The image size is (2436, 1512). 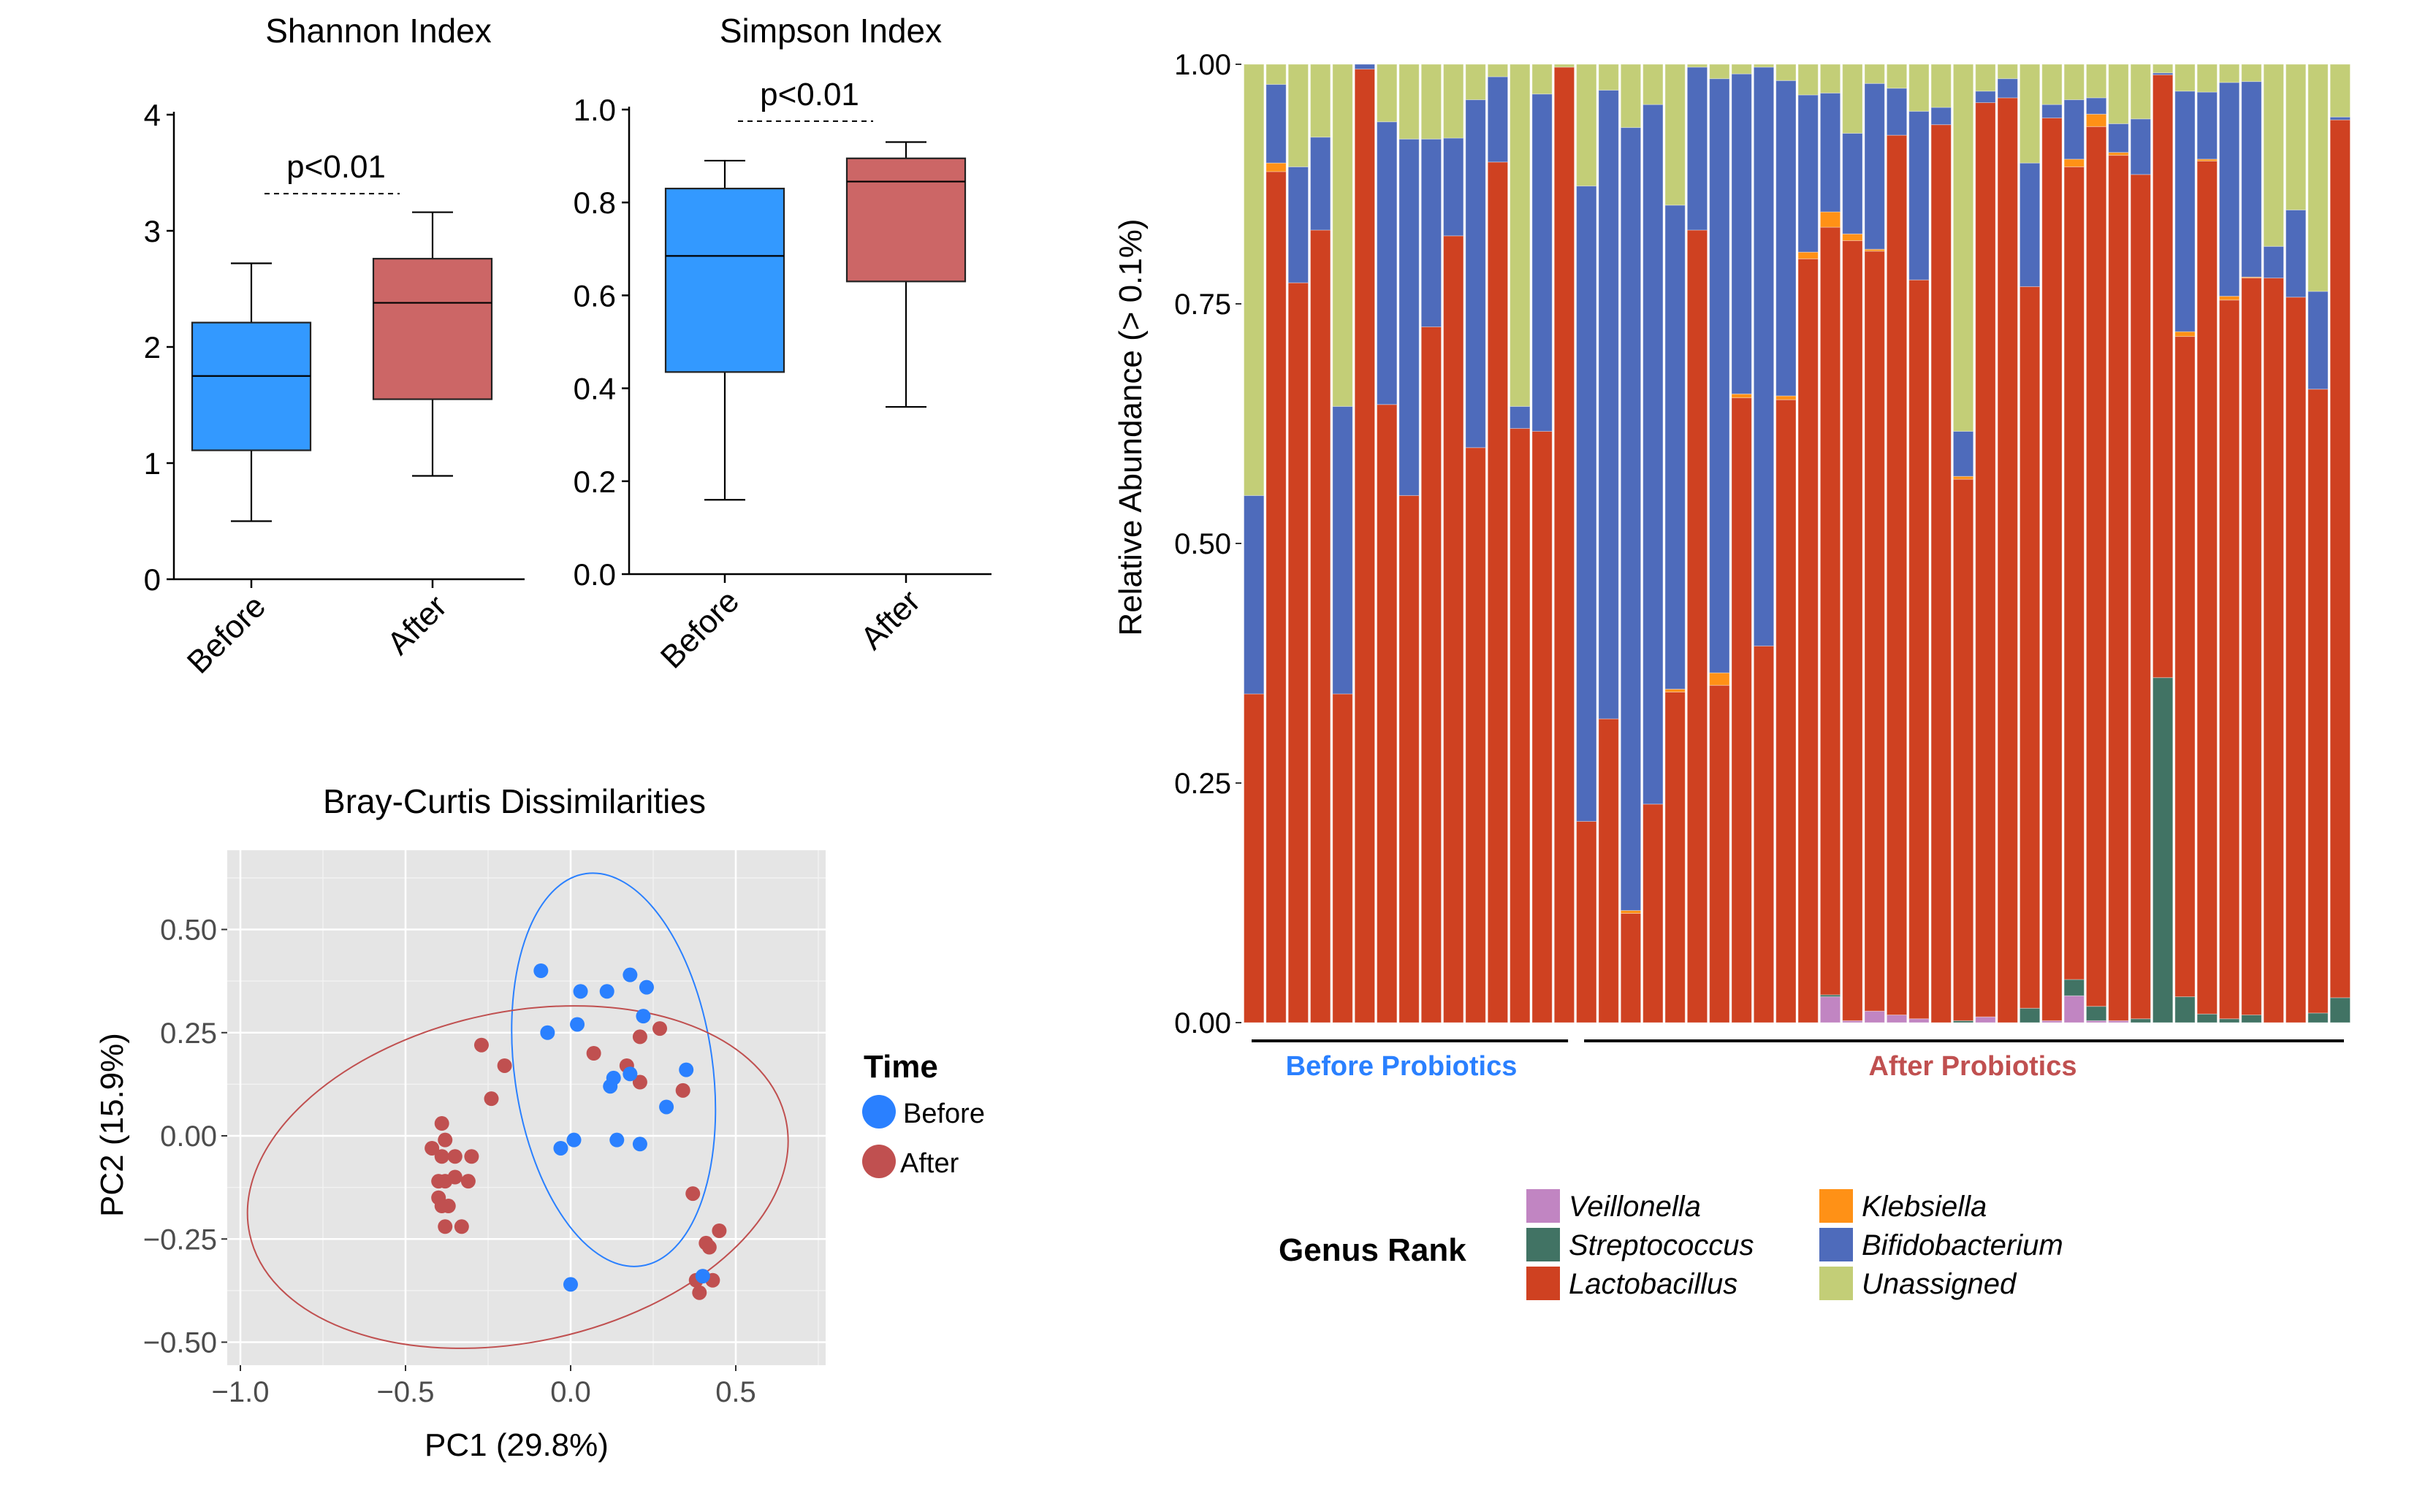 What do you see at coordinates (595, 482) in the screenshot?
I see `y-tick-label: 0.2` at bounding box center [595, 482].